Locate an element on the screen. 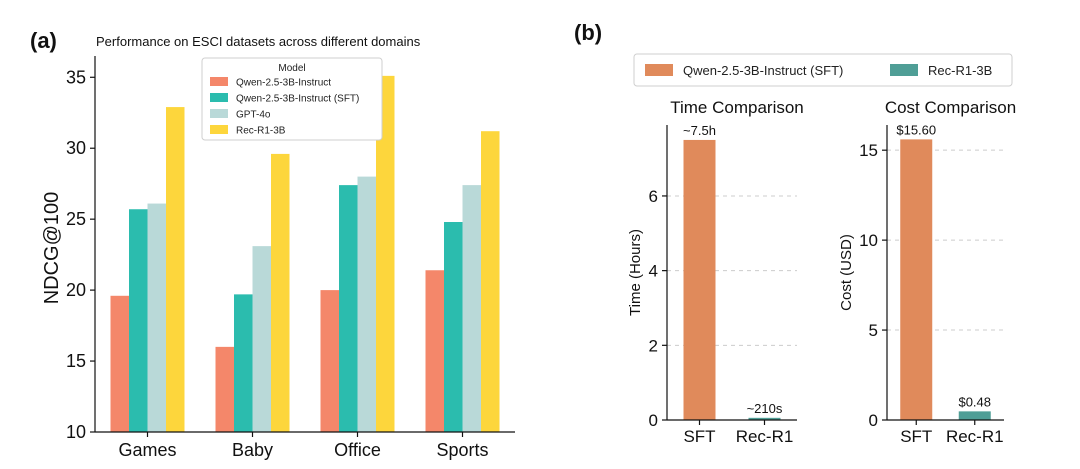 The height and width of the screenshot is (469, 1080). y-tick-label-25: 25 is located at coordinates (76, 219).